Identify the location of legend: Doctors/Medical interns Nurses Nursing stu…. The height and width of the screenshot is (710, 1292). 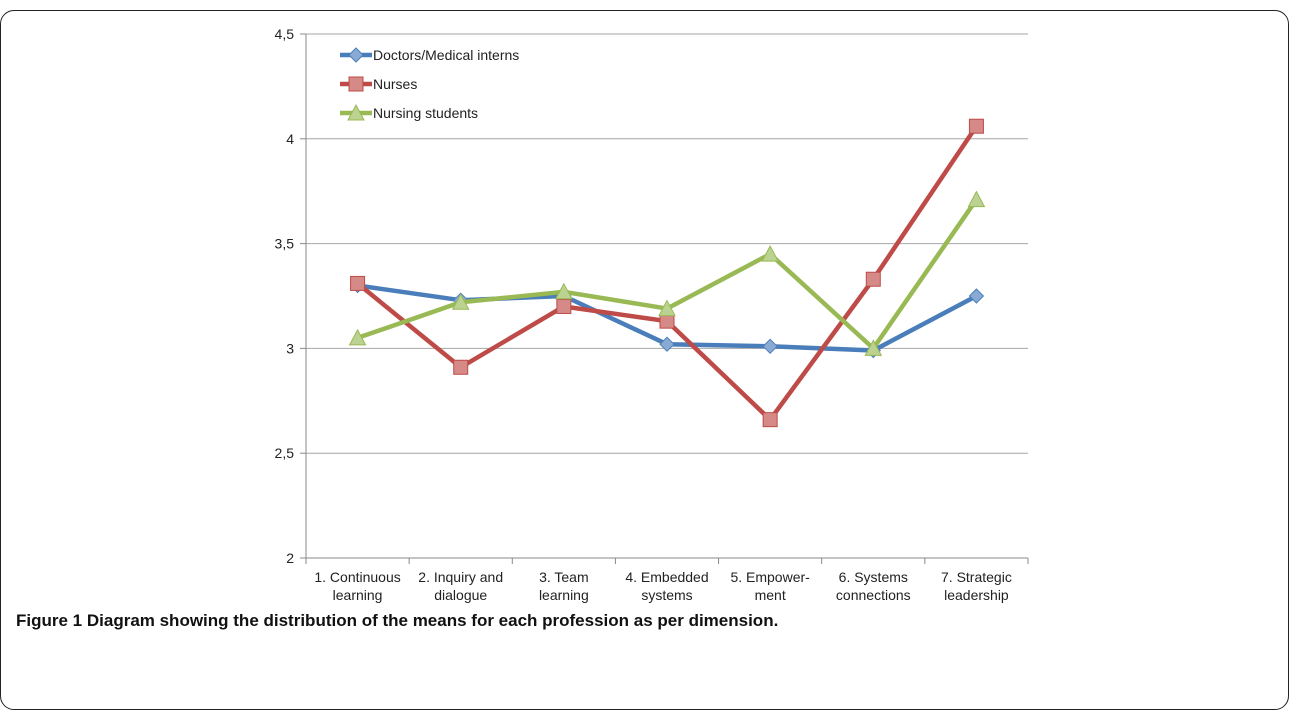
(429, 84).